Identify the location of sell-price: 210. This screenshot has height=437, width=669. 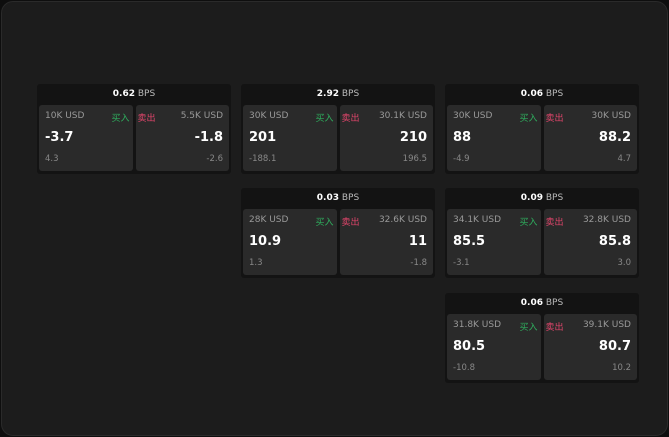
(413, 137).